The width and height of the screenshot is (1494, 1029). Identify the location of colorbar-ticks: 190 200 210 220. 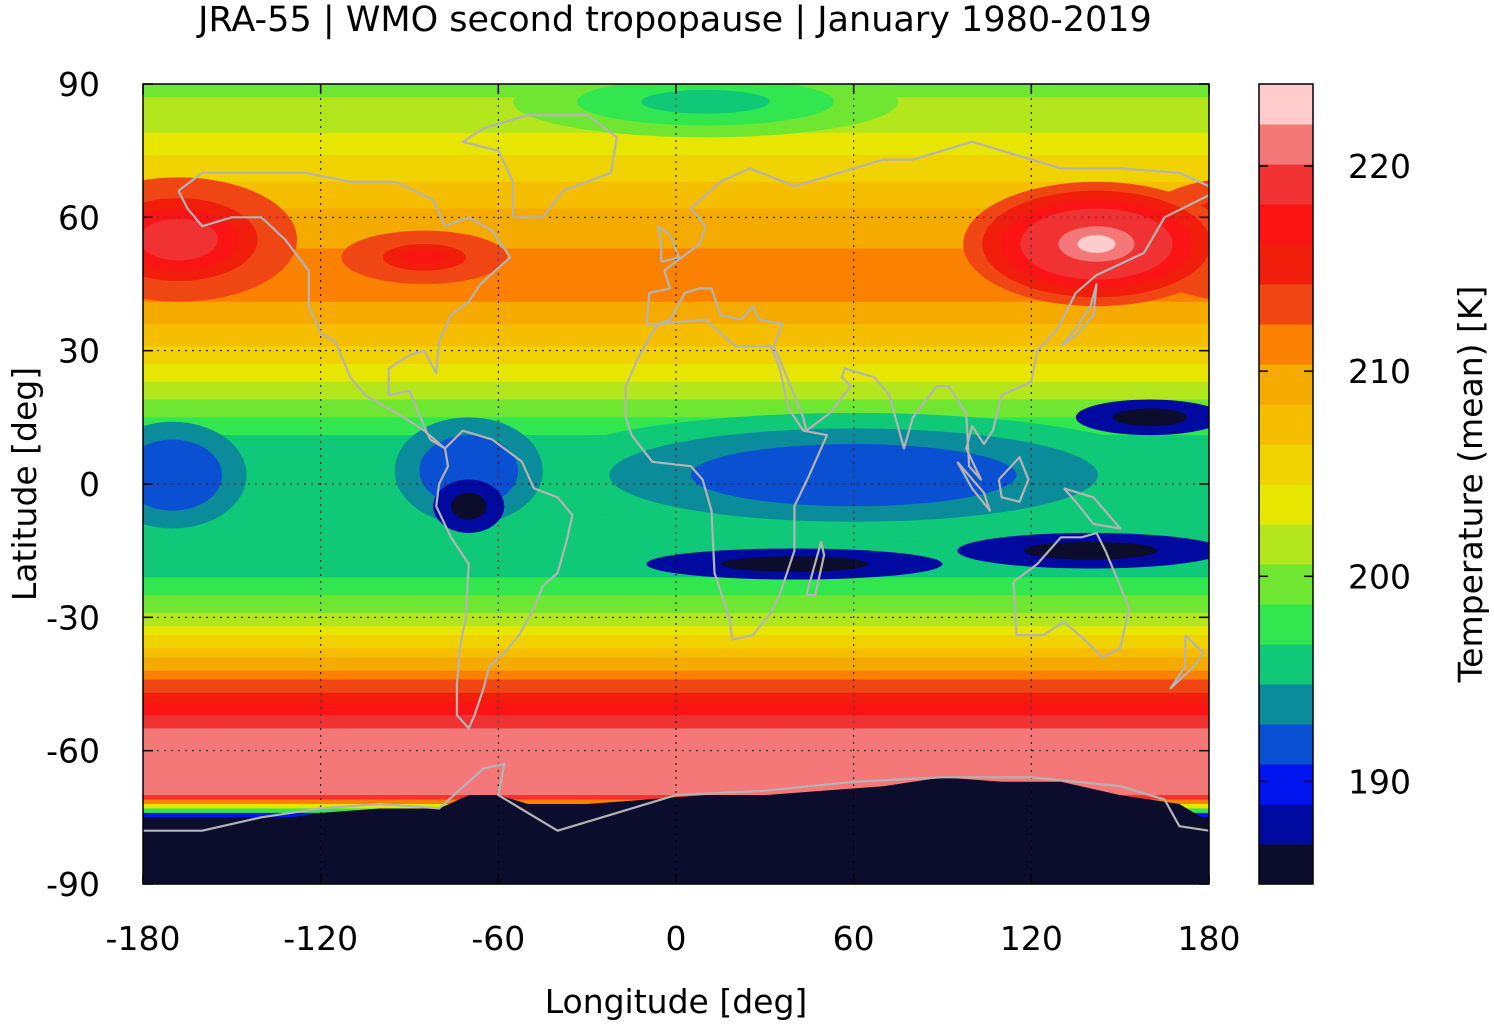
(1335, 474).